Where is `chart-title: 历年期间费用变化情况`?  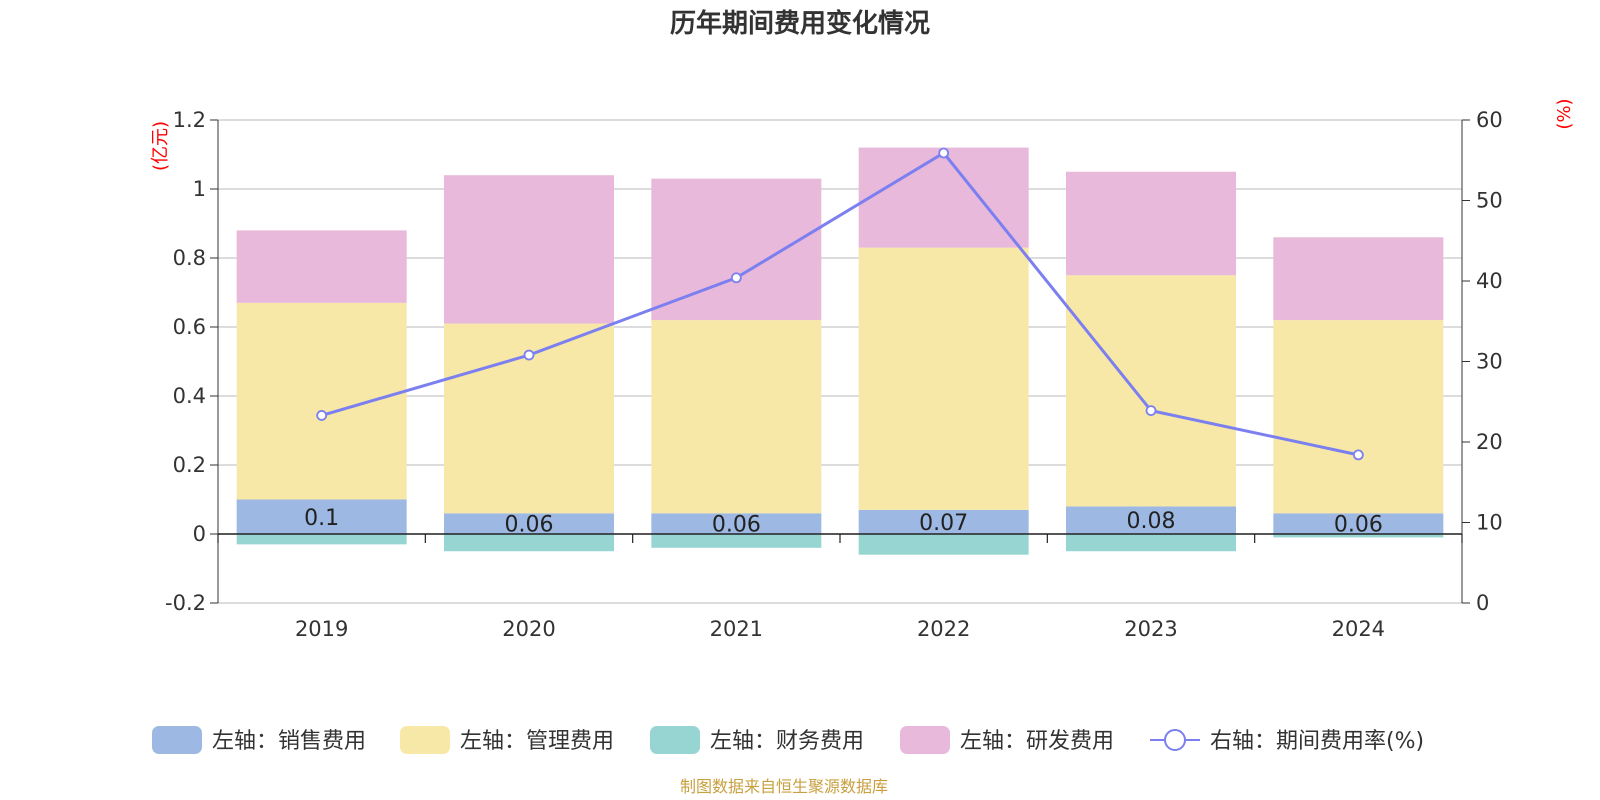 chart-title: 历年期间费用变化情况 is located at coordinates (800, 23).